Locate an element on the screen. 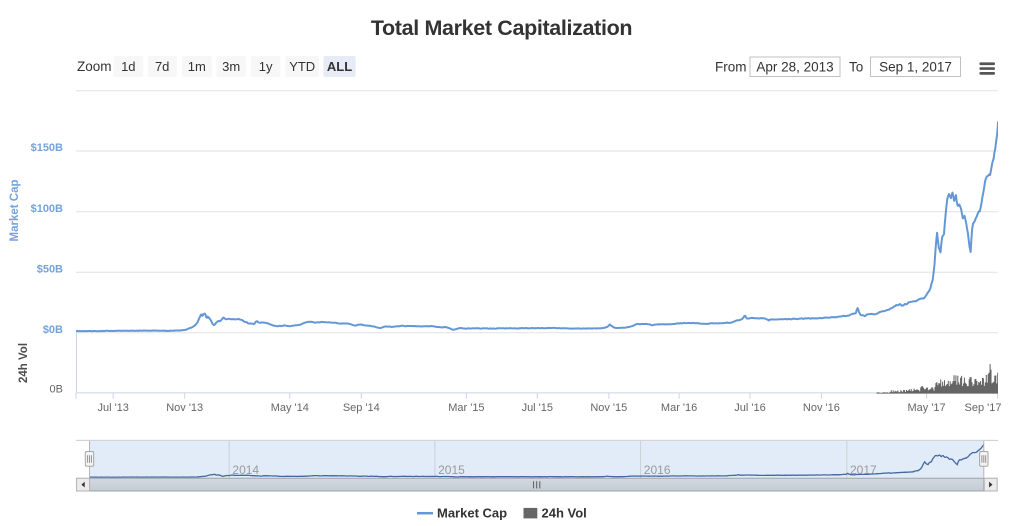 The height and width of the screenshot is (526, 1024). svg-text: Nov '16 is located at coordinates (821, 408).